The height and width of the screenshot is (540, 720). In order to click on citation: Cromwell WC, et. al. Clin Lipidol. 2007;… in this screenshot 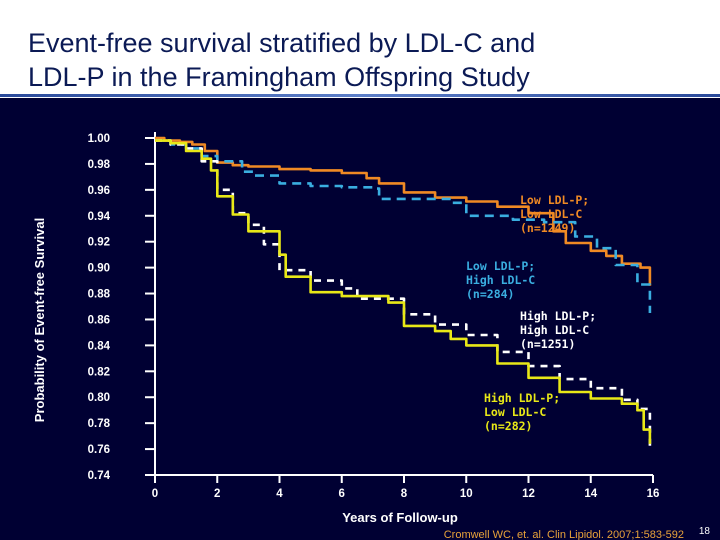, I will do `click(564, 534)`.